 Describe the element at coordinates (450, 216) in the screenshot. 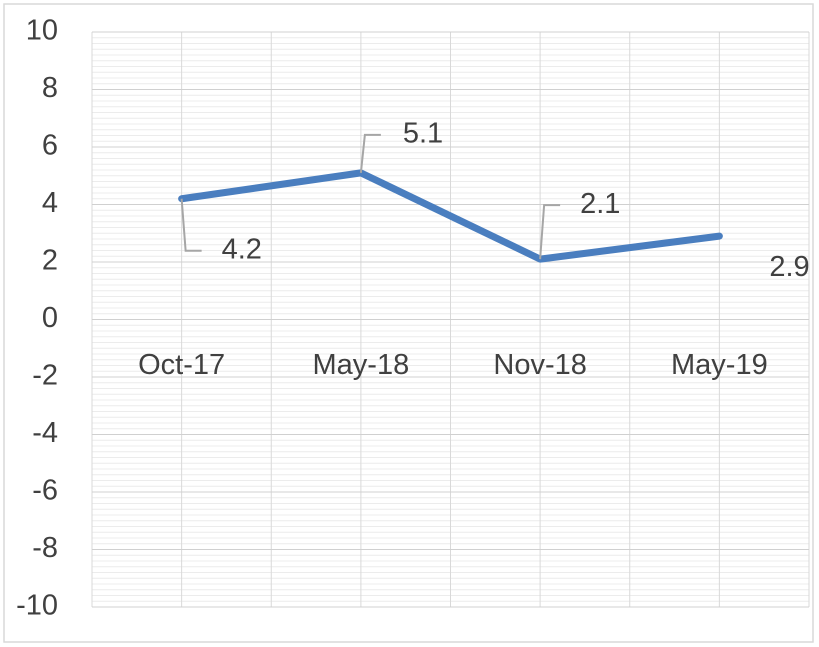

I see `data-line` at that location.